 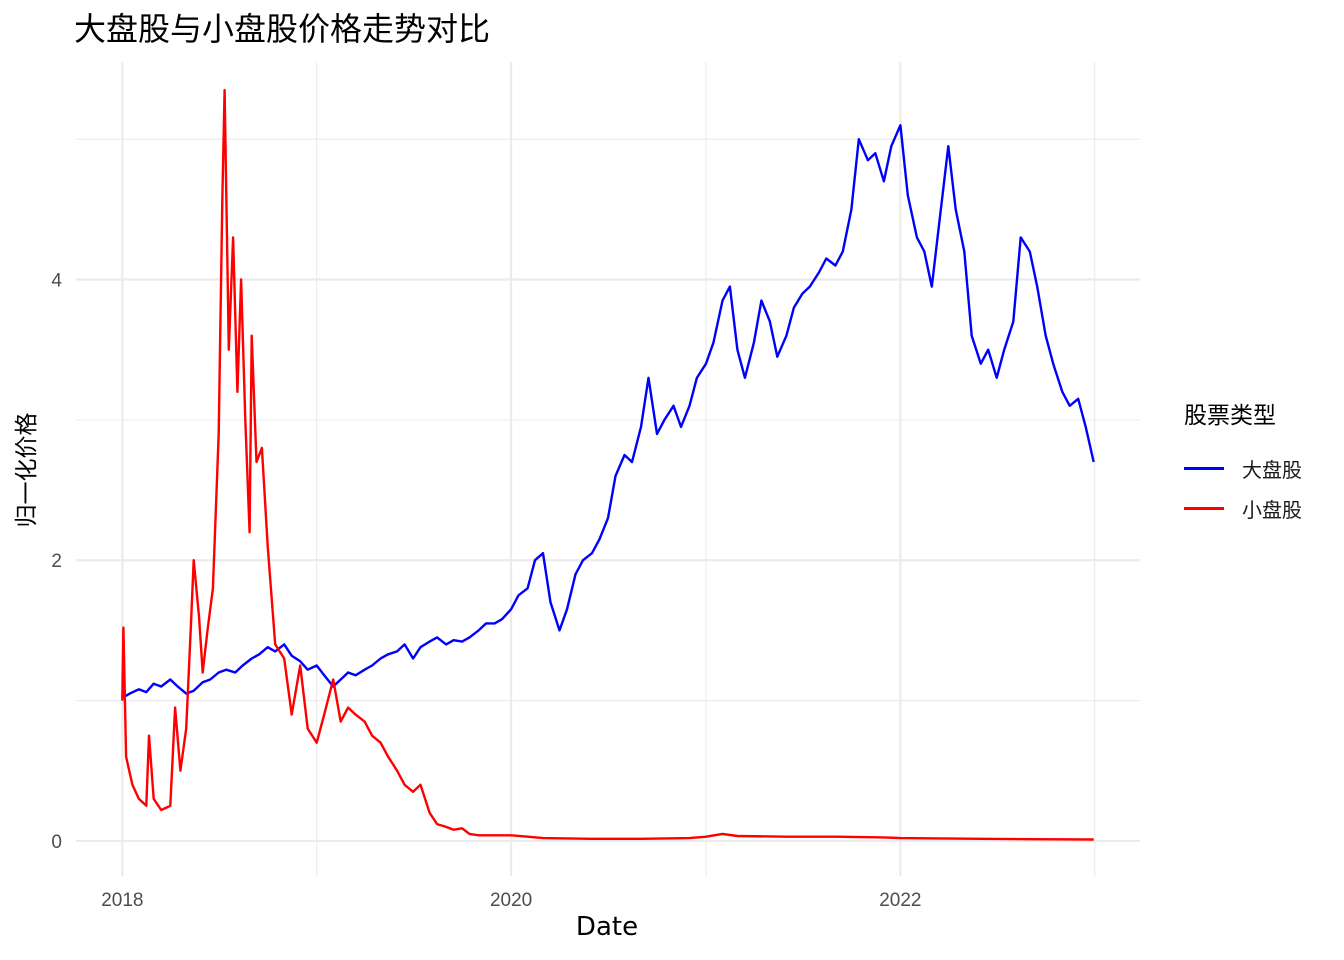 What do you see at coordinates (900, 900) in the screenshot?
I see `x-tick-label: 2022` at bounding box center [900, 900].